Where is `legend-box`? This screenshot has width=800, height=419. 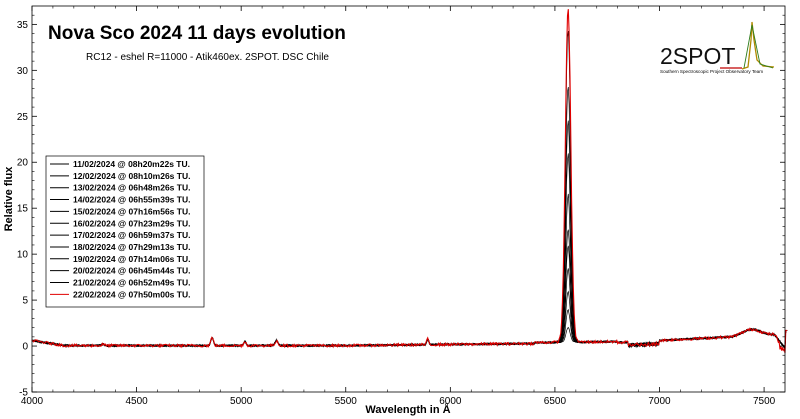 legend-box is located at coordinates (125, 231).